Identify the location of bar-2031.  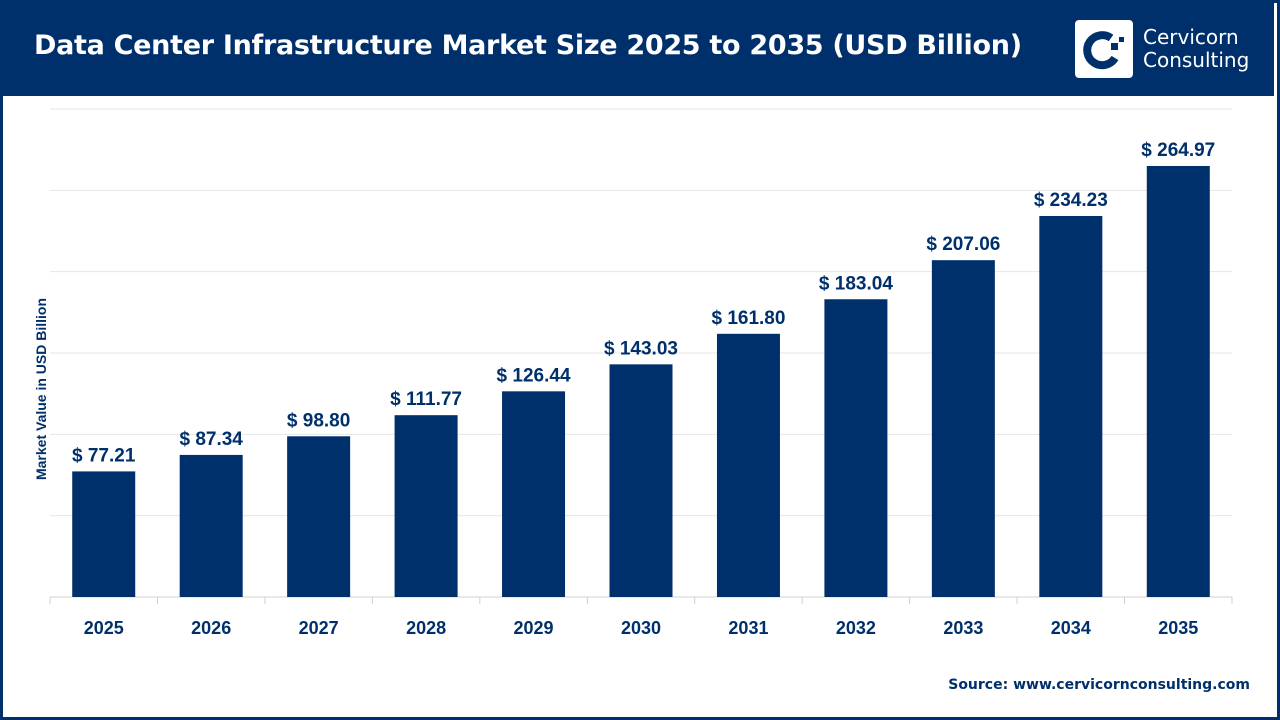
(748, 465).